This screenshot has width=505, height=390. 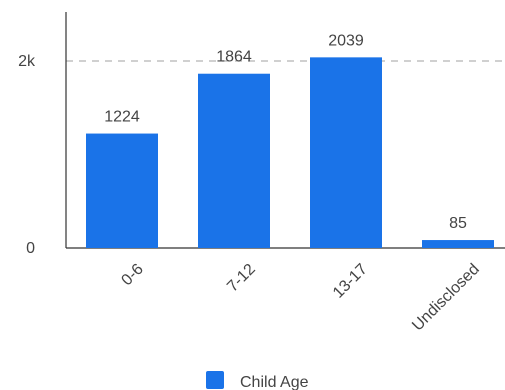 I want to click on legend-label: Child Age, so click(x=274, y=382).